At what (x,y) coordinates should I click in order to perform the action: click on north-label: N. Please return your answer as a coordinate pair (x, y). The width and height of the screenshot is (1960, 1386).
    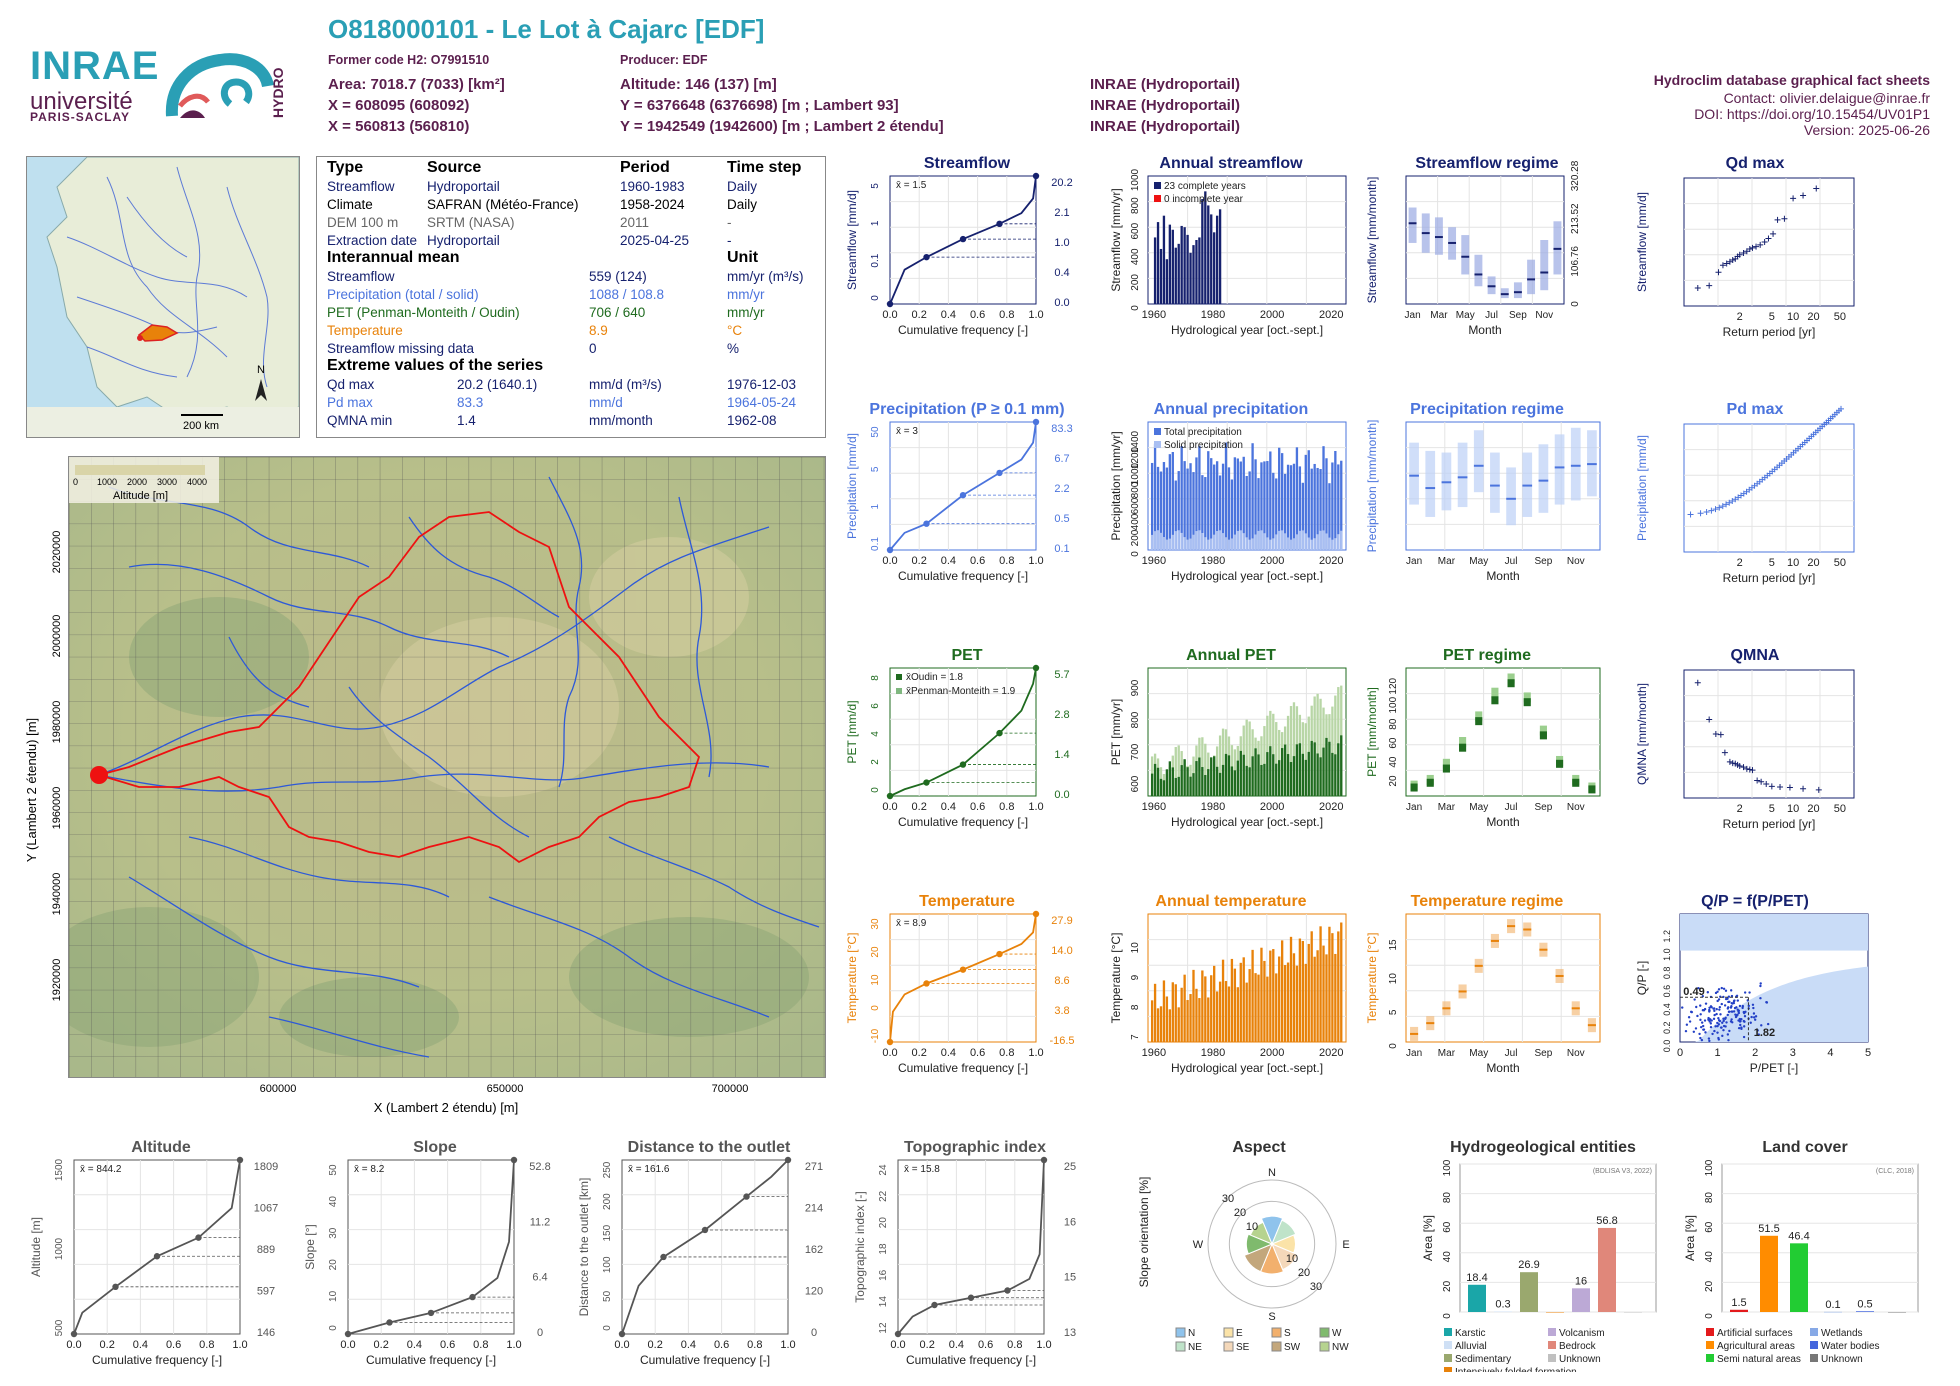
    Looking at the image, I should click on (261, 370).